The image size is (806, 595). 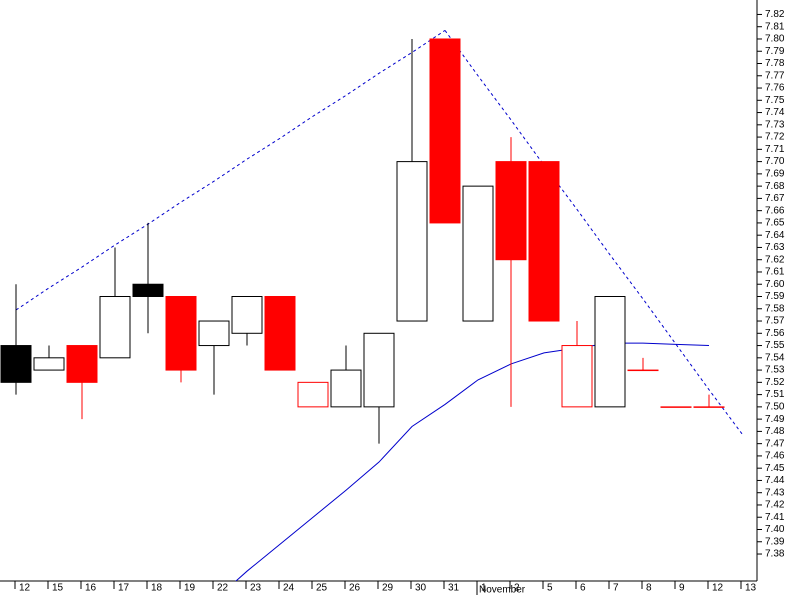 I want to click on x-tick-label: 23, so click(x=256, y=588).